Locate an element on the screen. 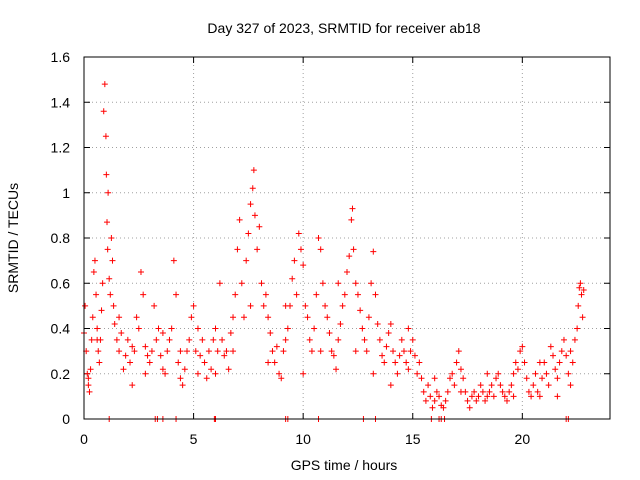 This screenshot has height=480, width=640. y-tick-label: 1.4 is located at coordinates (61, 102).